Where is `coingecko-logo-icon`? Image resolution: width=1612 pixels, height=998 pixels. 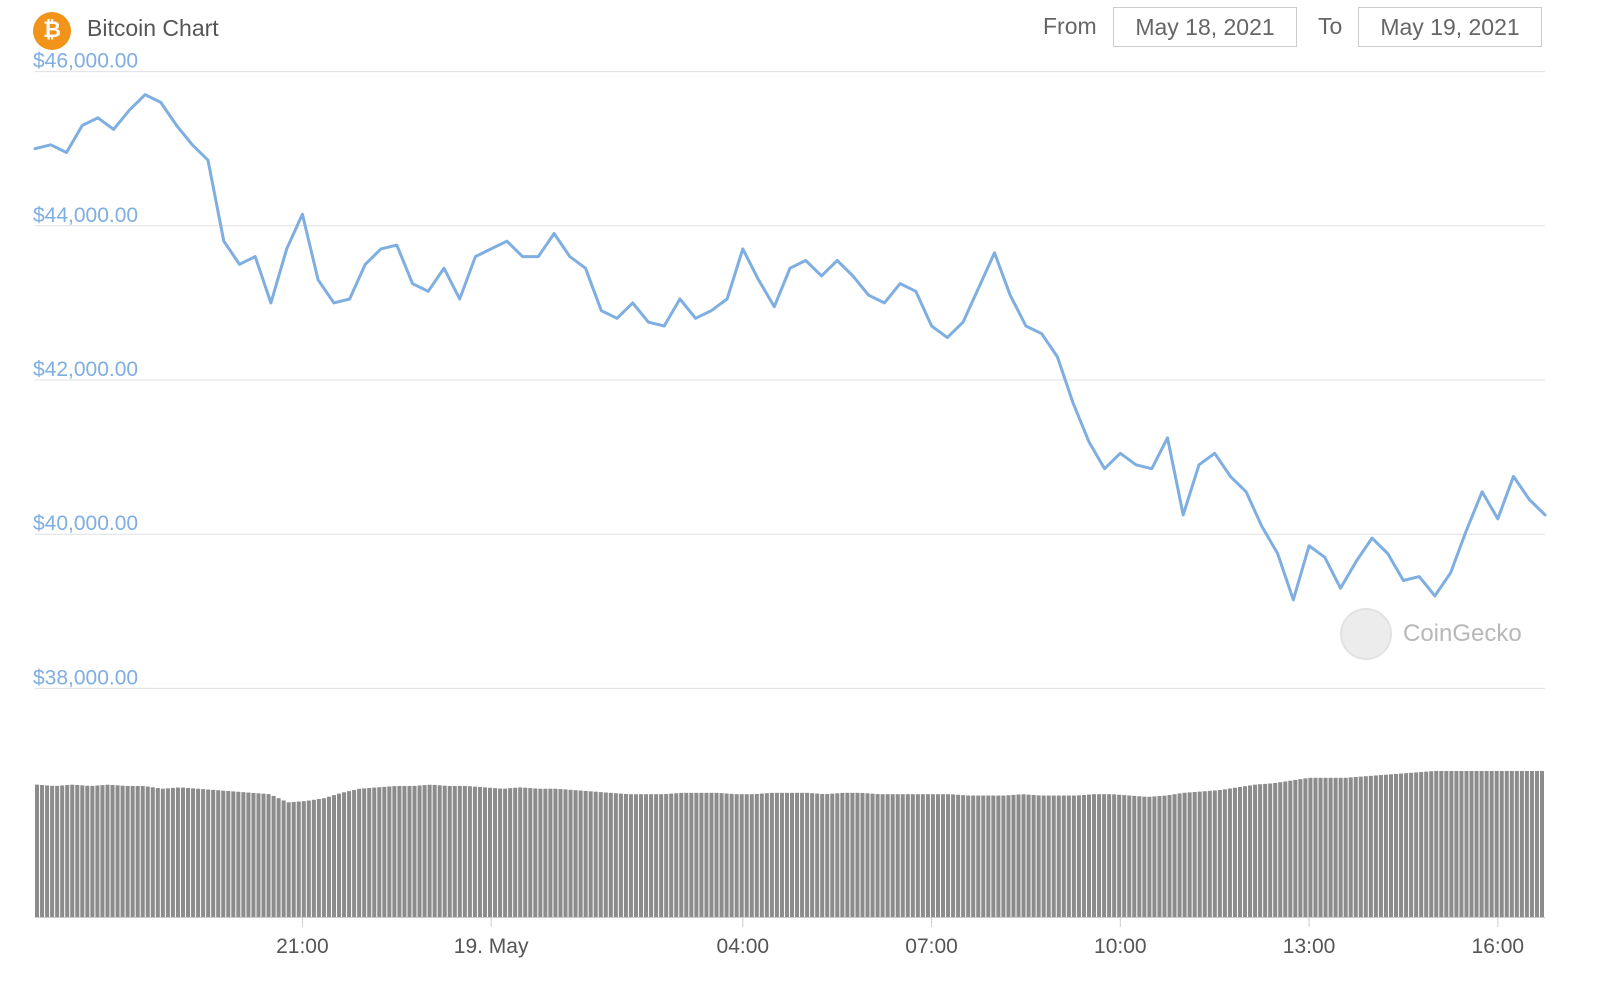 coingecko-logo-icon is located at coordinates (1366, 634).